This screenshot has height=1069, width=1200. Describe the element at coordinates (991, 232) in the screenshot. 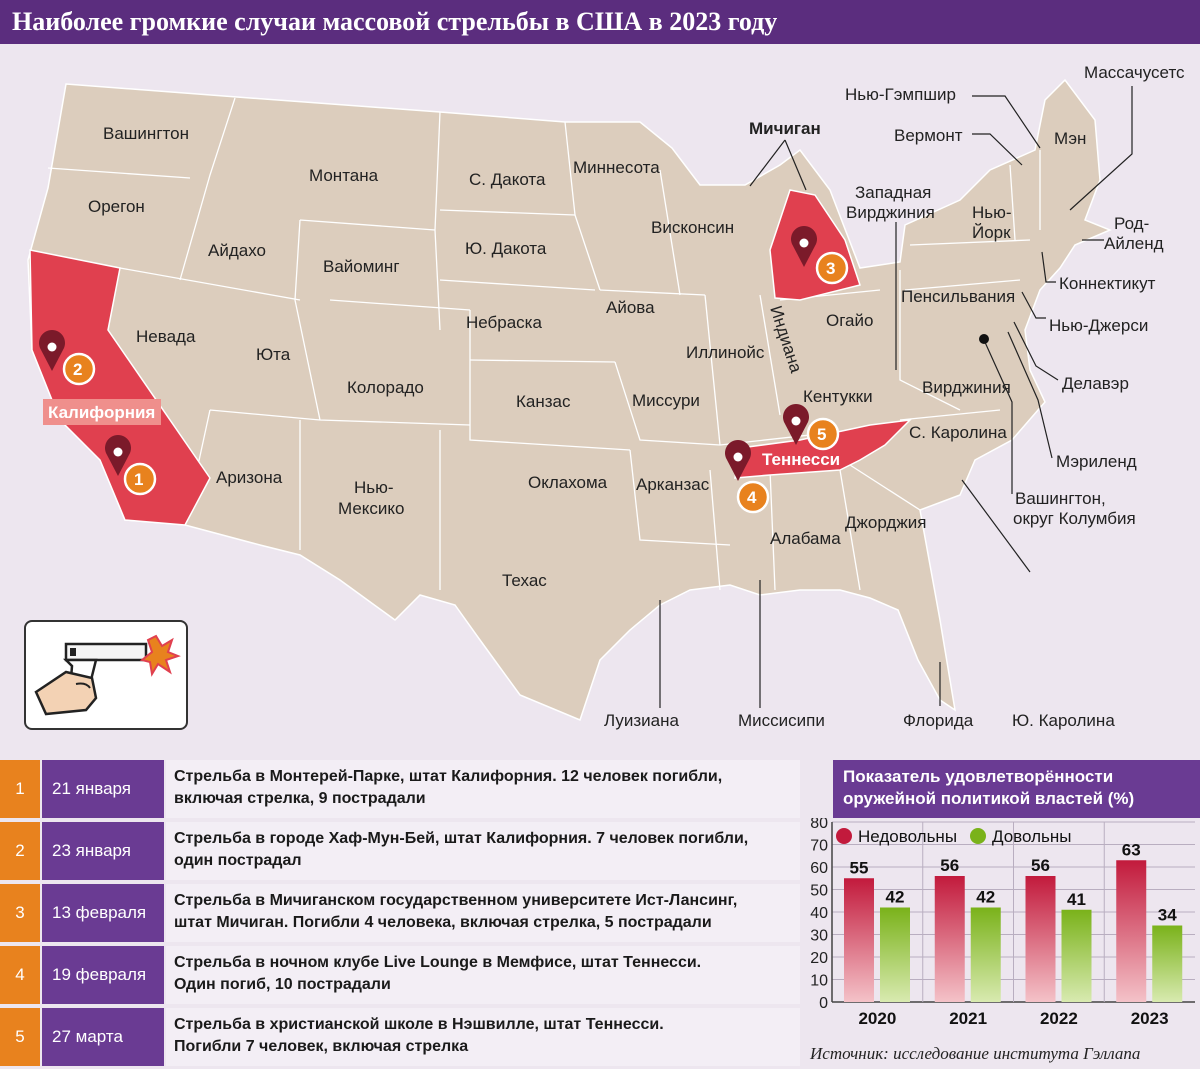

I see `label-new-york-2: Йорк` at that location.